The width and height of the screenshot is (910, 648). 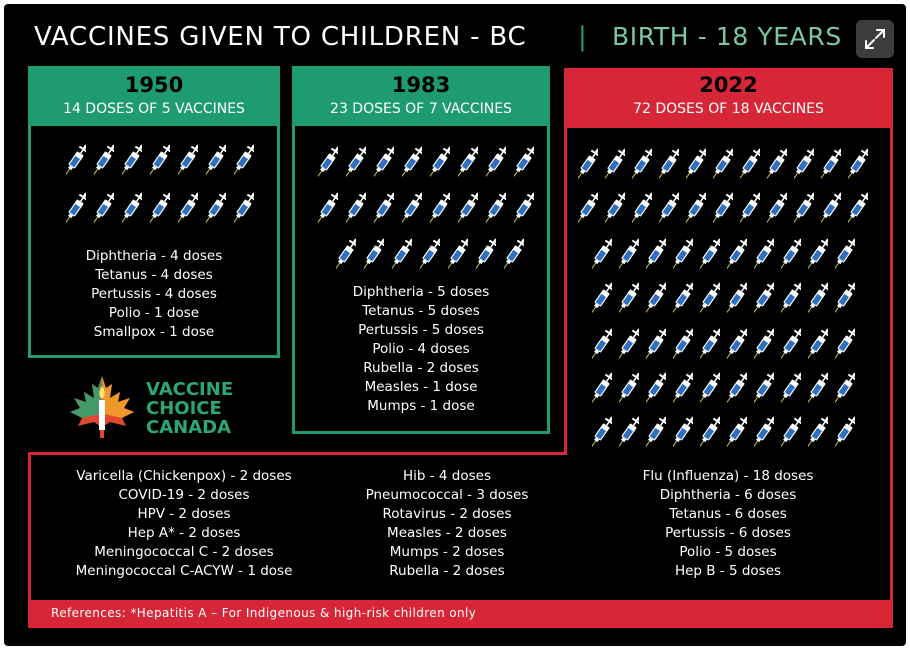 I want to click on panel-2022-border-right, so click(x=891, y=364).